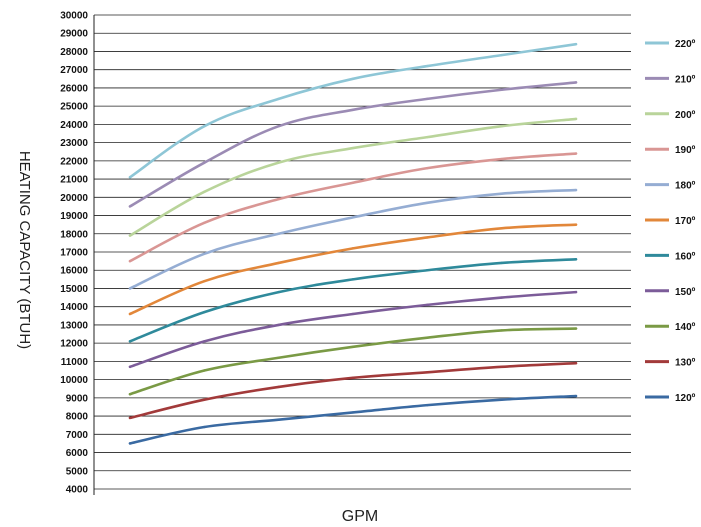 The height and width of the screenshot is (527, 701). I want to click on legend-label: 170º, so click(685, 221).